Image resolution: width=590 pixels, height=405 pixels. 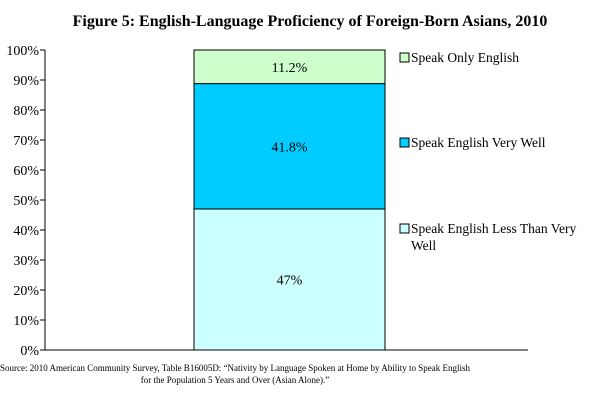 What do you see at coordinates (26, 111) in the screenshot?
I see `y-tick-label: 80%` at bounding box center [26, 111].